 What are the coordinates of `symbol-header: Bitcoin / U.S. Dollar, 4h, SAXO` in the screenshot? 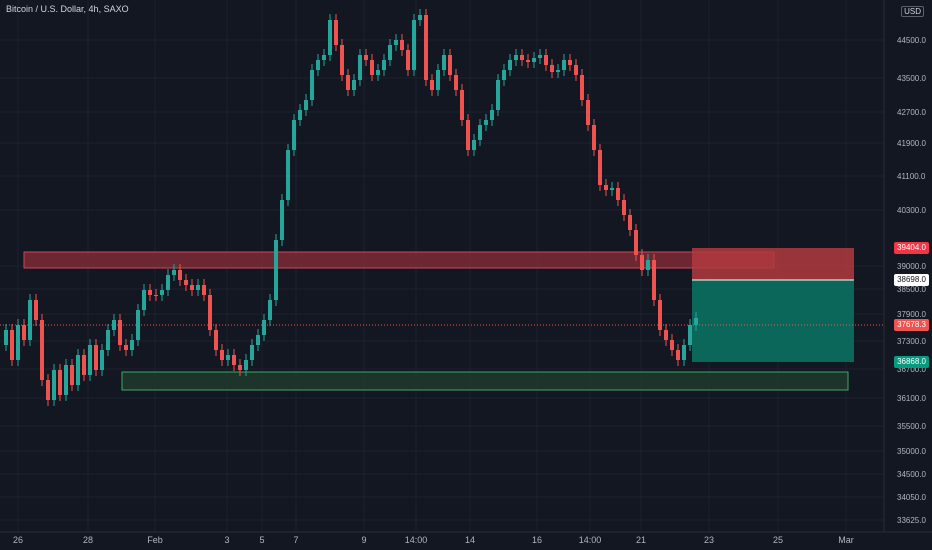 It's located at (67, 9).